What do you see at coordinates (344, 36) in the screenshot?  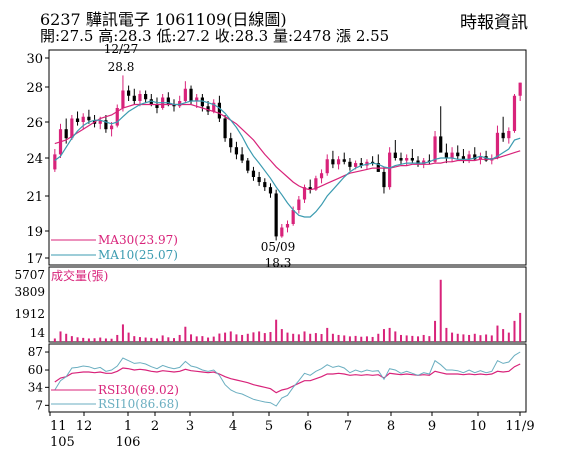 I see `change-label: 漲` at bounding box center [344, 36].